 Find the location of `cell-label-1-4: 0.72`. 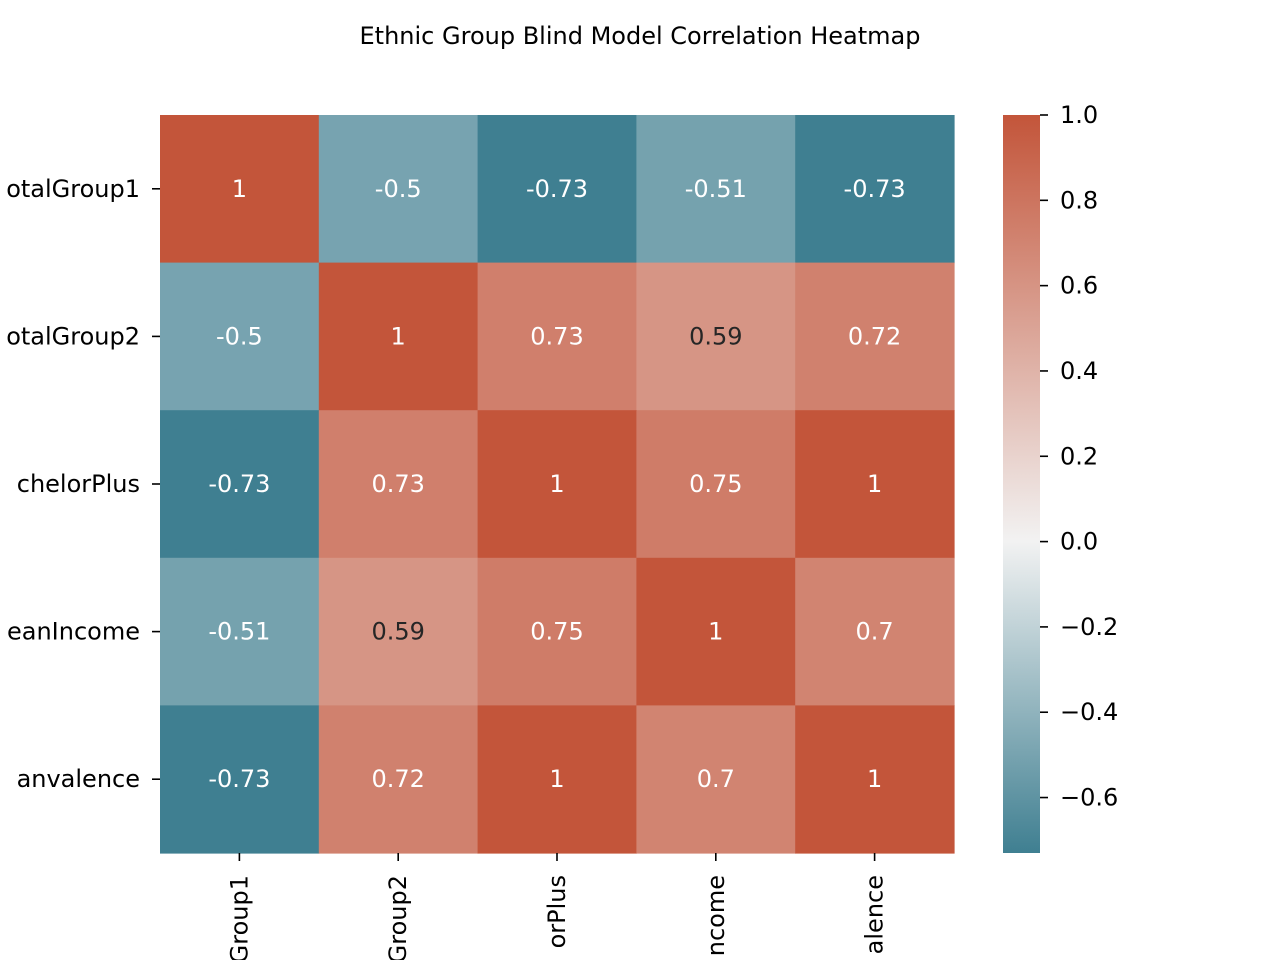

cell-label-1-4: 0.72 is located at coordinates (874, 336).